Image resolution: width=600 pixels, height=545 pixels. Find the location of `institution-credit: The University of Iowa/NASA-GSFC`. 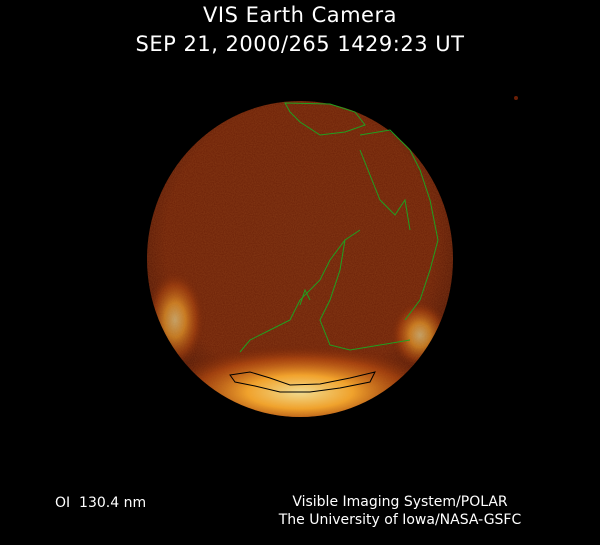

institution-credit: The University of Iowa/NASA-GSFC is located at coordinates (400, 520).